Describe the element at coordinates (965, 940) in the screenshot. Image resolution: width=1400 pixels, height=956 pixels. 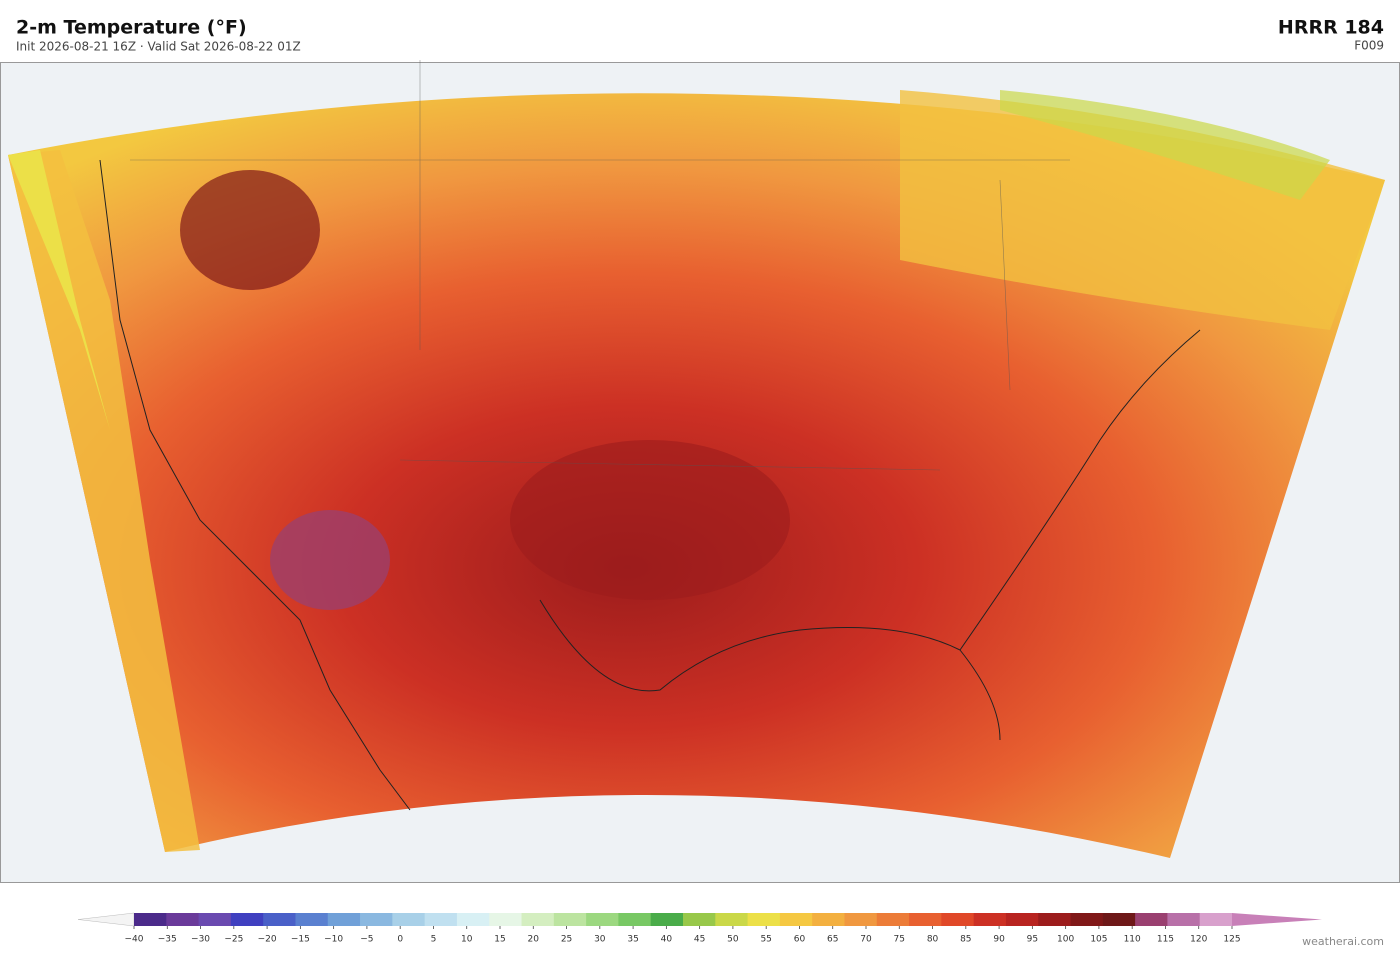
I see `colorbar-tick-label: 85` at that location.